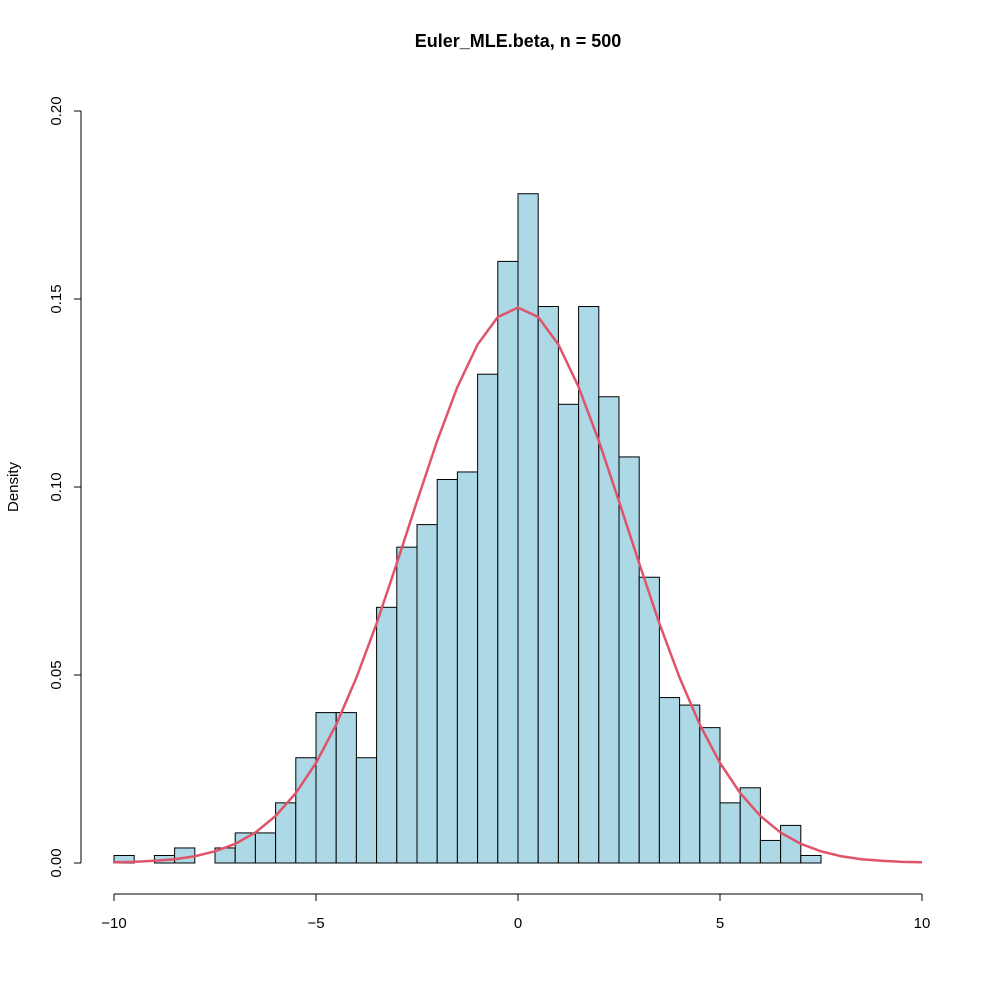 The width and height of the screenshot is (996, 996). I want to click on y-tick-label: 0.15, so click(56, 298).